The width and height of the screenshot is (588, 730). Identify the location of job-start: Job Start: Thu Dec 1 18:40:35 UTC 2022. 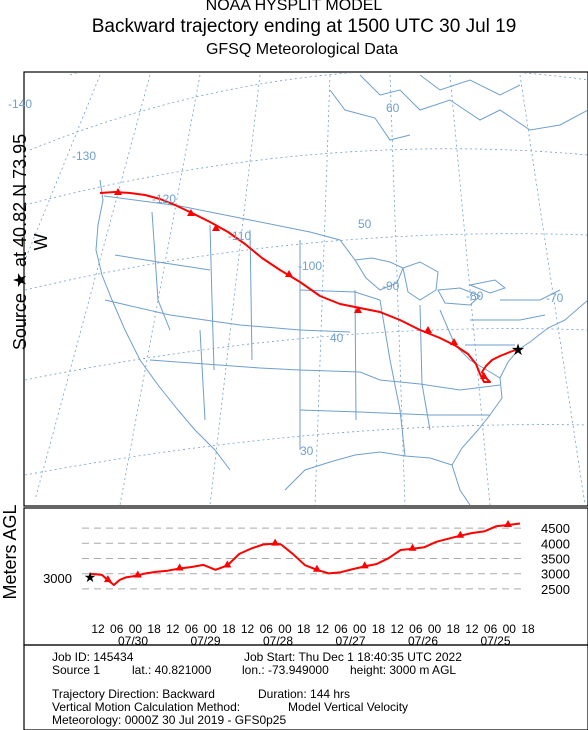
(353, 657).